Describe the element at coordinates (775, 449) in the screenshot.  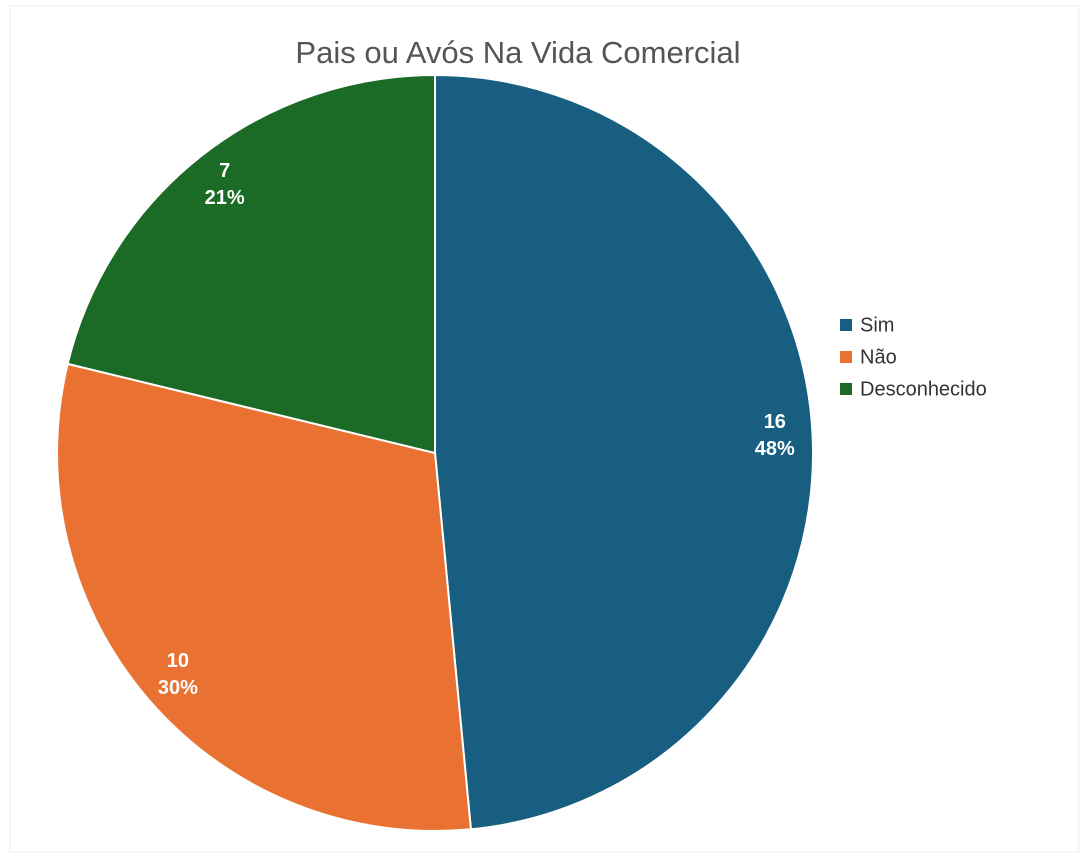
I see `slice-percent-label: 48%` at that location.